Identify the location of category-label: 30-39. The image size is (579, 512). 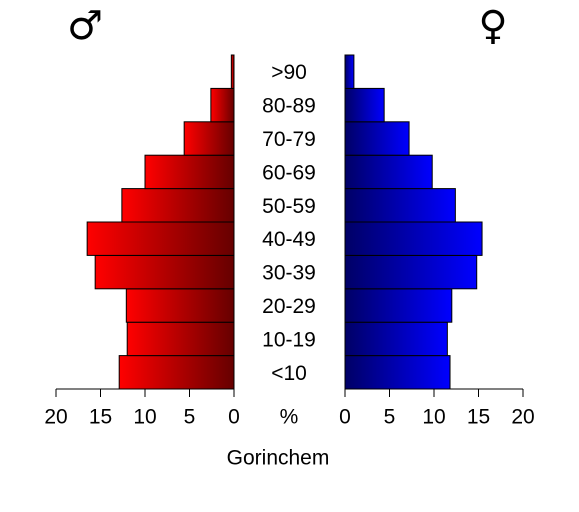
(289, 273).